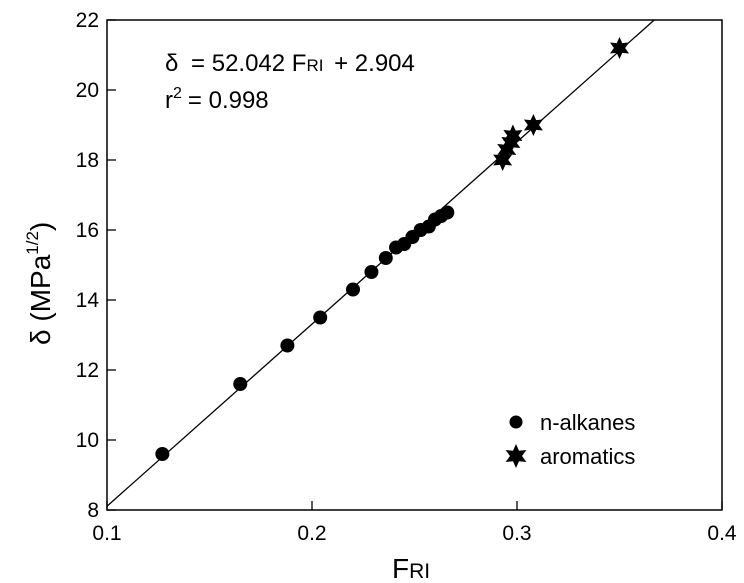 This screenshot has height=583, width=744. I want to click on equation-annotation: δ = 52.042 FRI + 2.904, so click(290, 63).